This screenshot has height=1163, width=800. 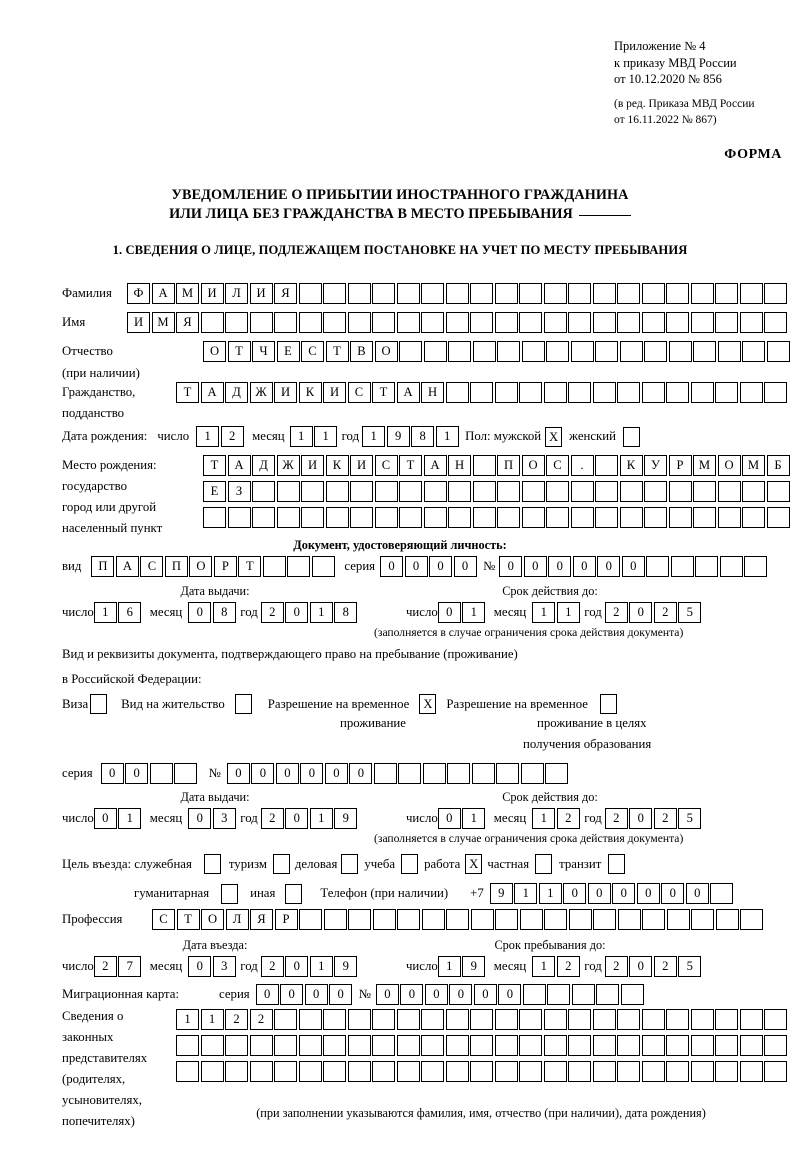 I want to click on citizenship-cell-1: Т, so click(x=187, y=392).